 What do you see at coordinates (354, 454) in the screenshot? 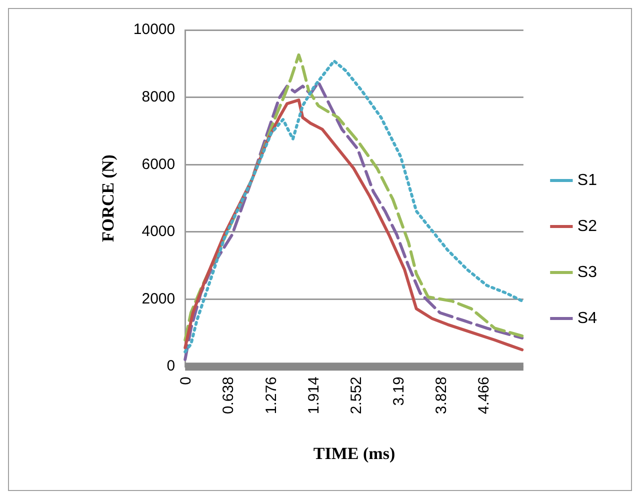
I see `x-axis-title: TIME (ms)` at bounding box center [354, 454].